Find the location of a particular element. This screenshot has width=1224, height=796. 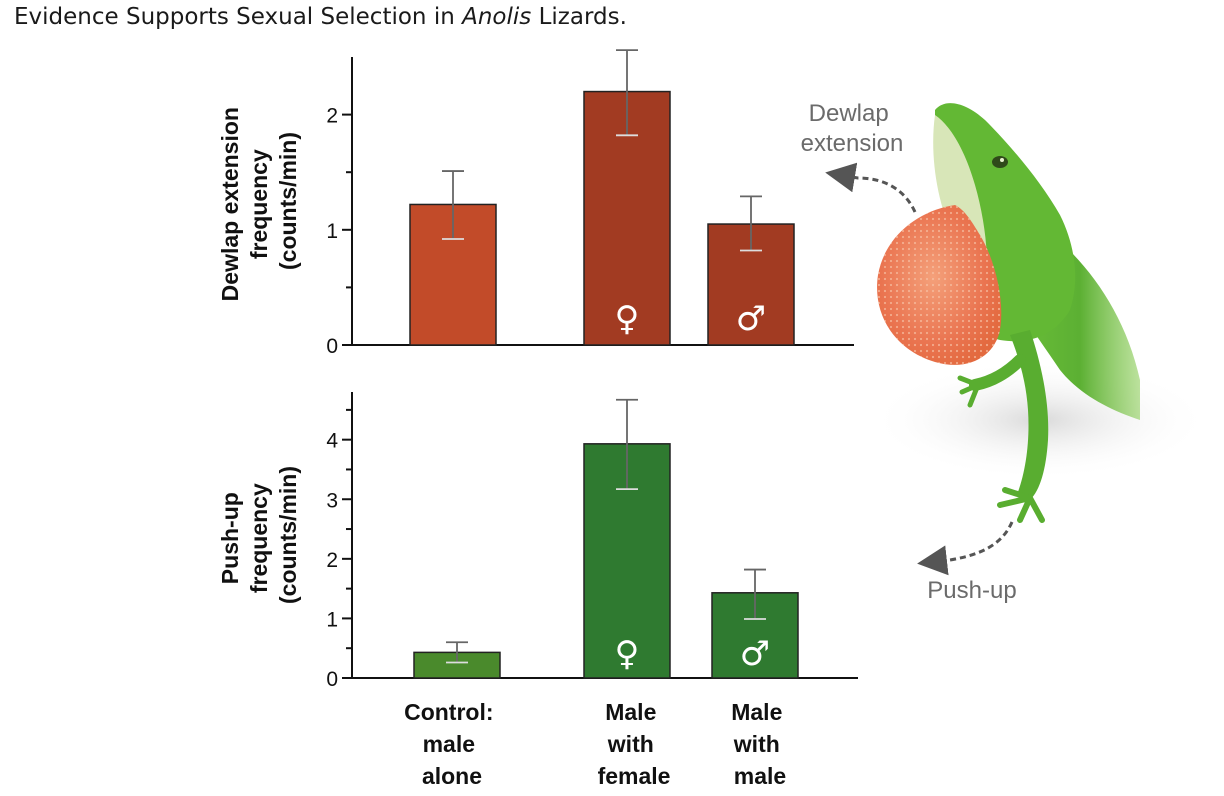

dewlap-bars: ♀ ♂ is located at coordinates (602, 197).